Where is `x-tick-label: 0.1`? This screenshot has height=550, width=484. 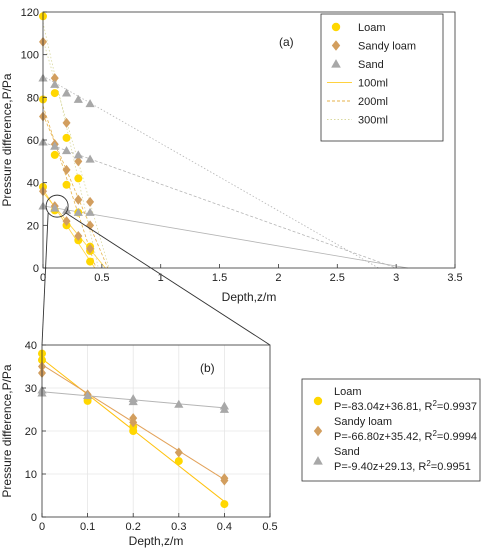 x-tick-label: 0.1 is located at coordinates (87, 527).